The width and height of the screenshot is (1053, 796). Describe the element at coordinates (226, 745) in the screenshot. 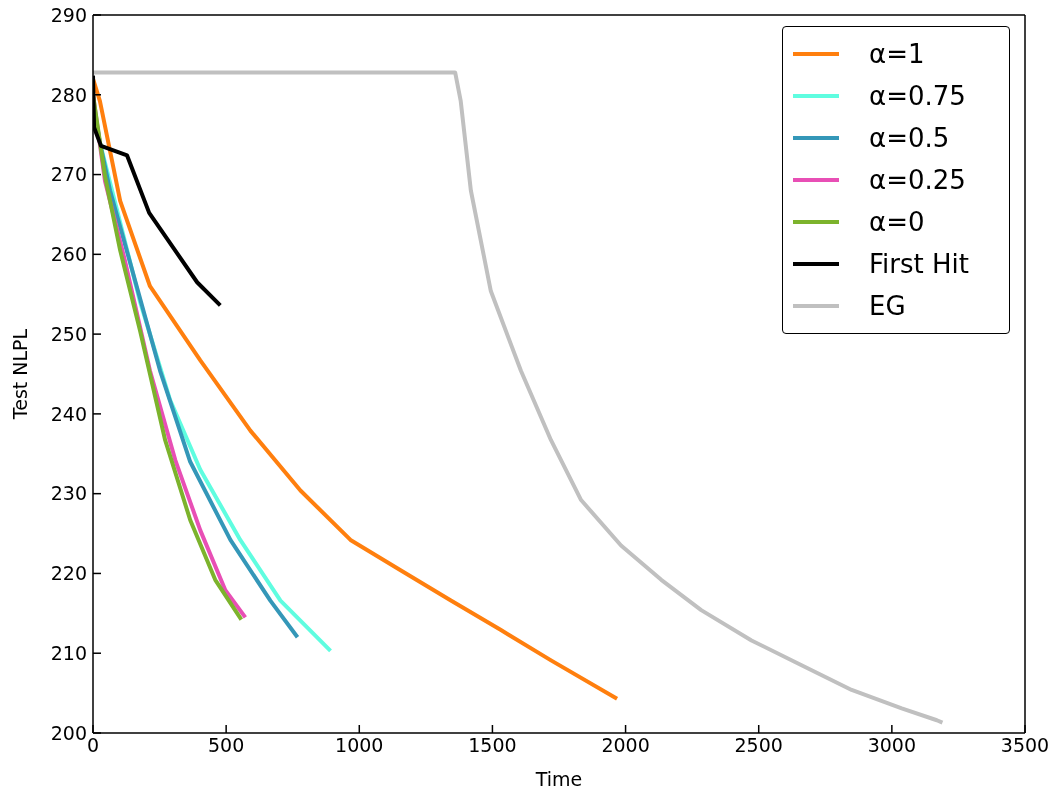

I see `x-tick-label: 500` at that location.